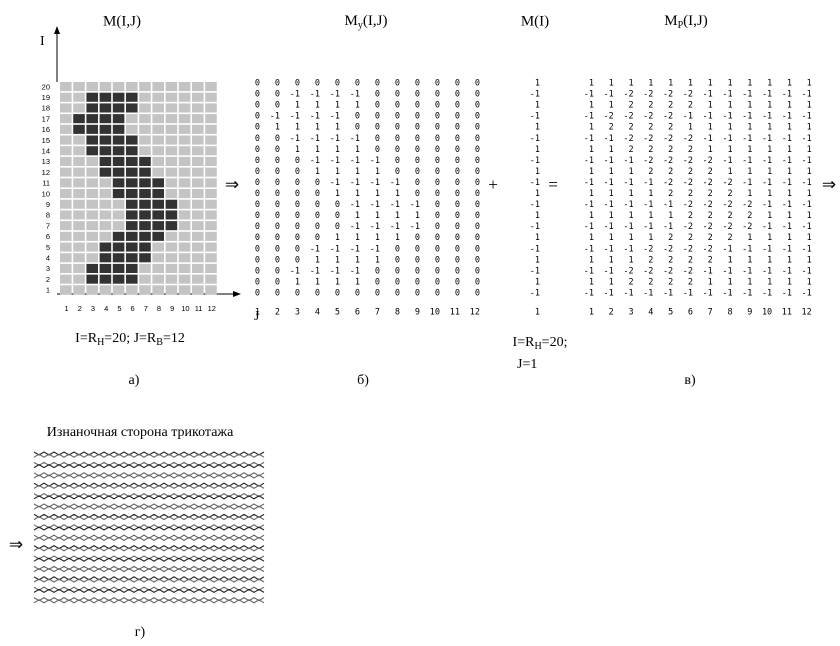 This screenshot has height=646, width=840. I want to click on col-label: 10, so click(435, 313).